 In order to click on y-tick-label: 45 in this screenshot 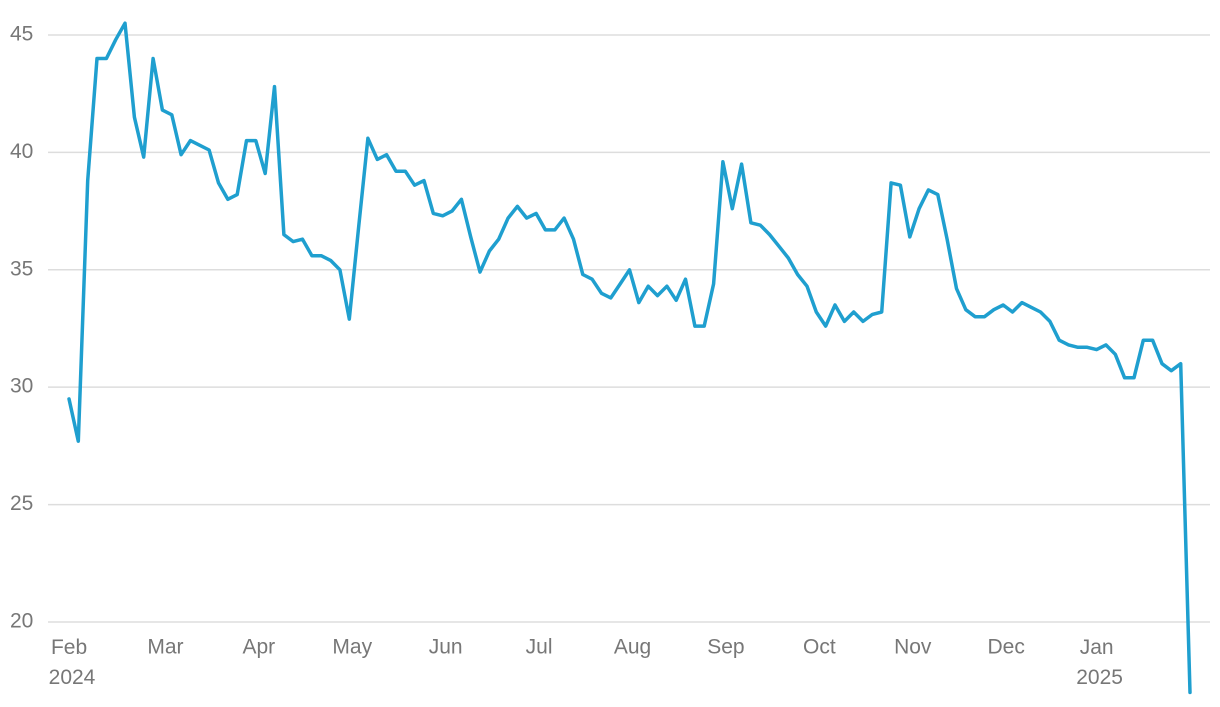, I will do `click(21, 34)`.